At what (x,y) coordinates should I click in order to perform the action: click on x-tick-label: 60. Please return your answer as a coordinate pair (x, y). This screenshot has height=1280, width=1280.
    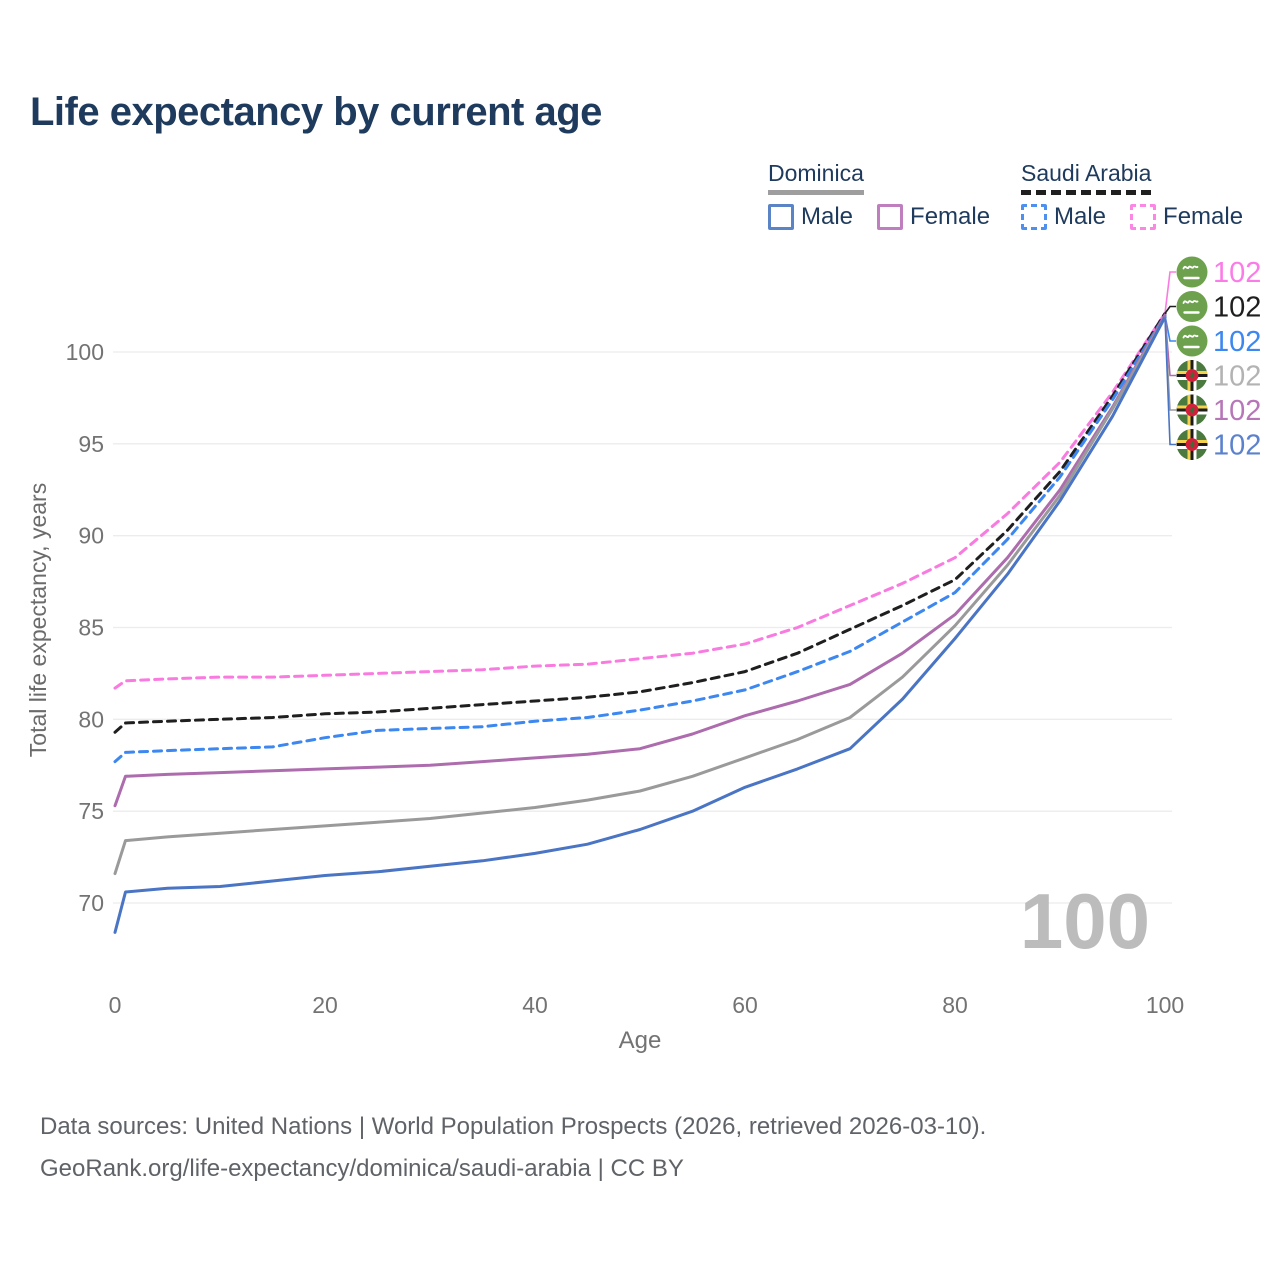
    Looking at the image, I should click on (745, 1005).